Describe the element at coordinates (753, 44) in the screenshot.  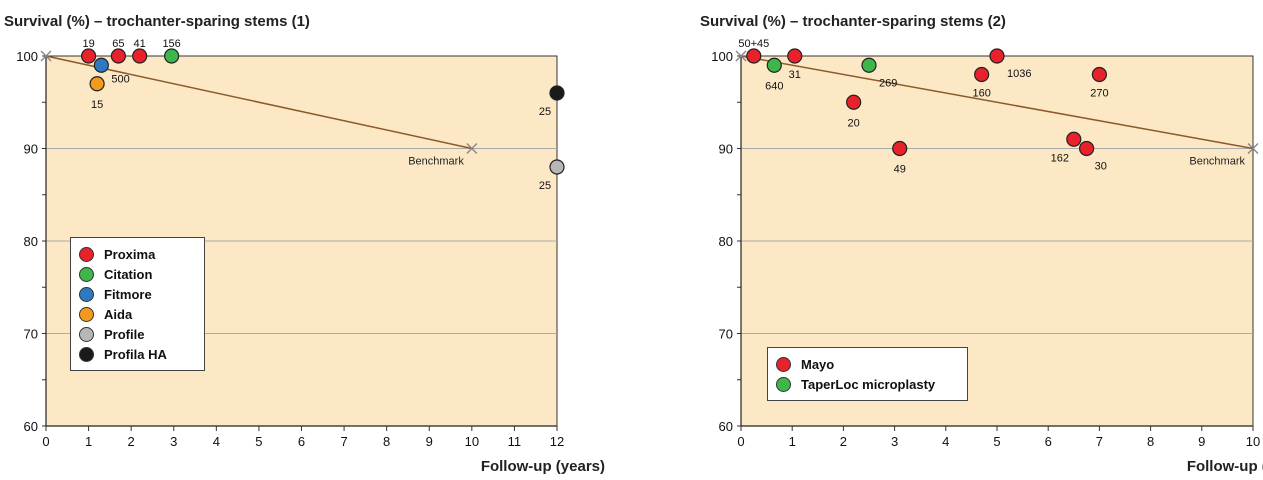
I see `data-label: 50+45` at that location.